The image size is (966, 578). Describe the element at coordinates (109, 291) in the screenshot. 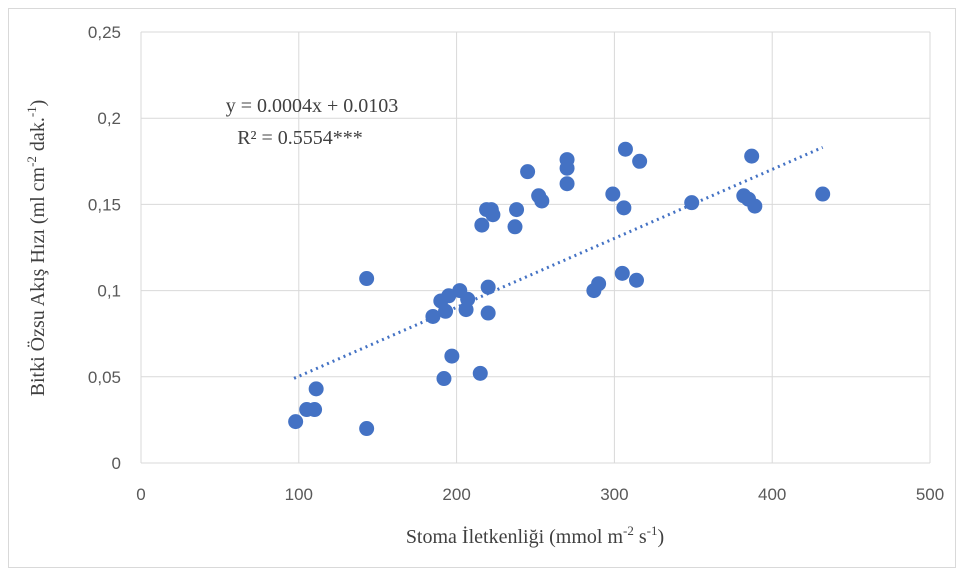

I see `y-tick-label: 0,1` at that location.